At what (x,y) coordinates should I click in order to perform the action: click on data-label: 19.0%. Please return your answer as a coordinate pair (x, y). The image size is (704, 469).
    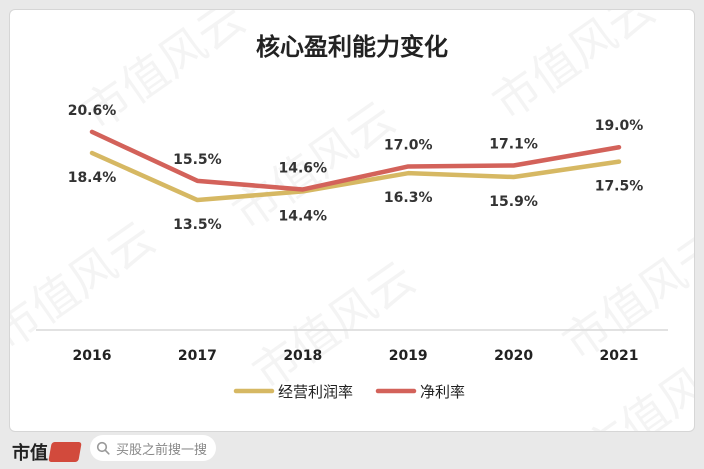
    Looking at the image, I should click on (619, 126).